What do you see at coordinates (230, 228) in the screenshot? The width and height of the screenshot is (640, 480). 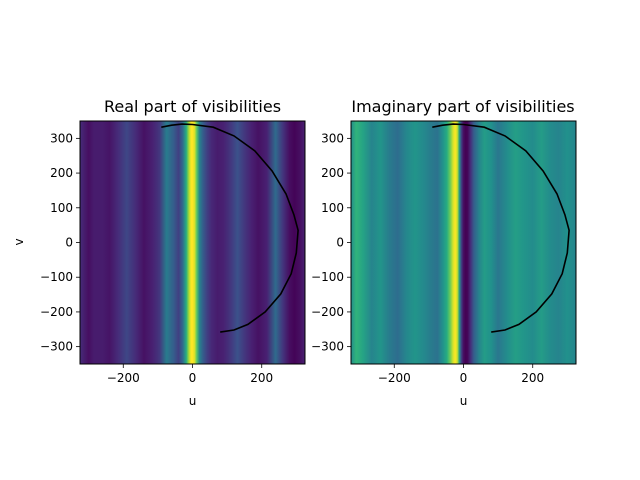 I see `real-part-arc-curve` at bounding box center [230, 228].